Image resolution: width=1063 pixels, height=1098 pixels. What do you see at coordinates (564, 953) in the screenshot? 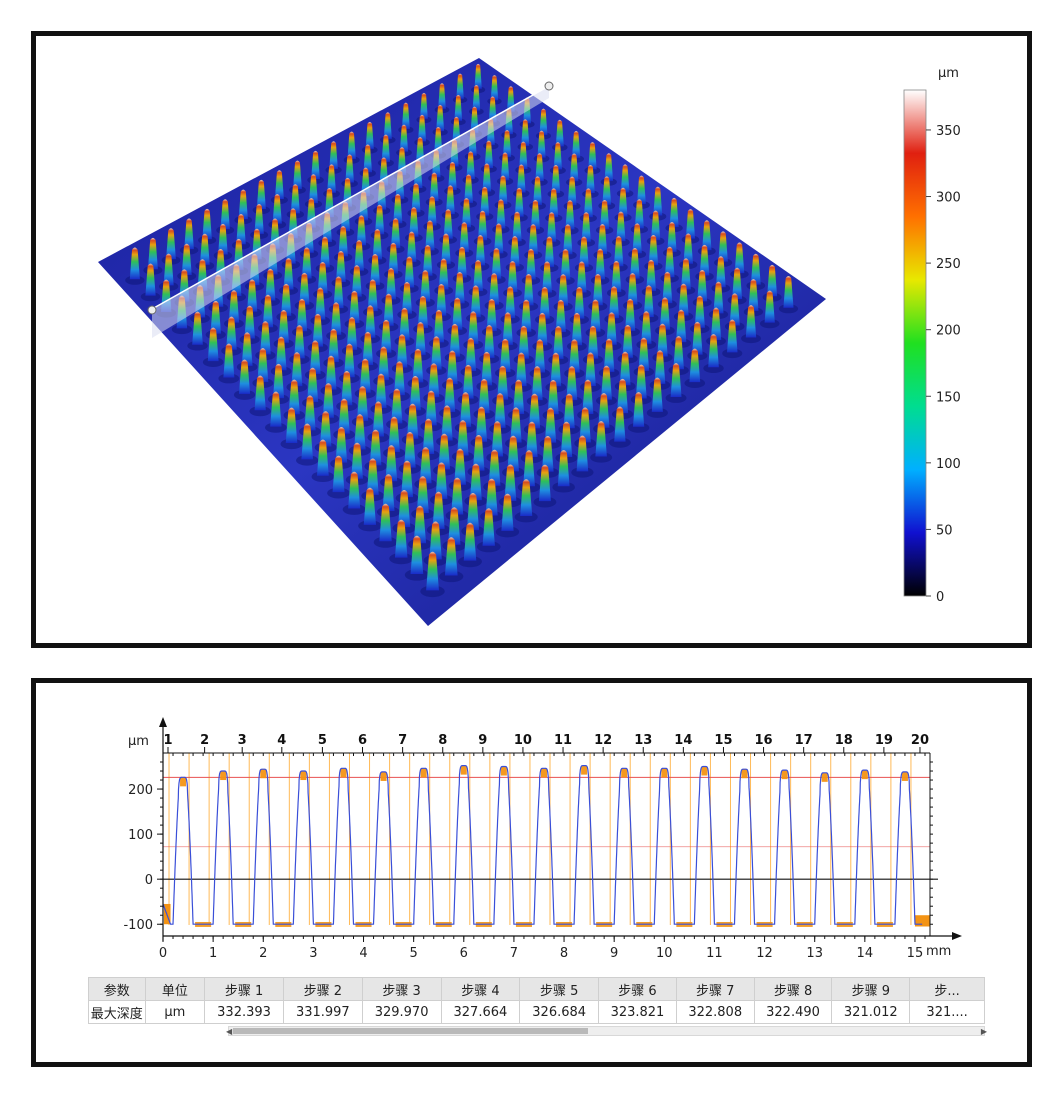
I see `x-tick-label: 8` at bounding box center [564, 953].